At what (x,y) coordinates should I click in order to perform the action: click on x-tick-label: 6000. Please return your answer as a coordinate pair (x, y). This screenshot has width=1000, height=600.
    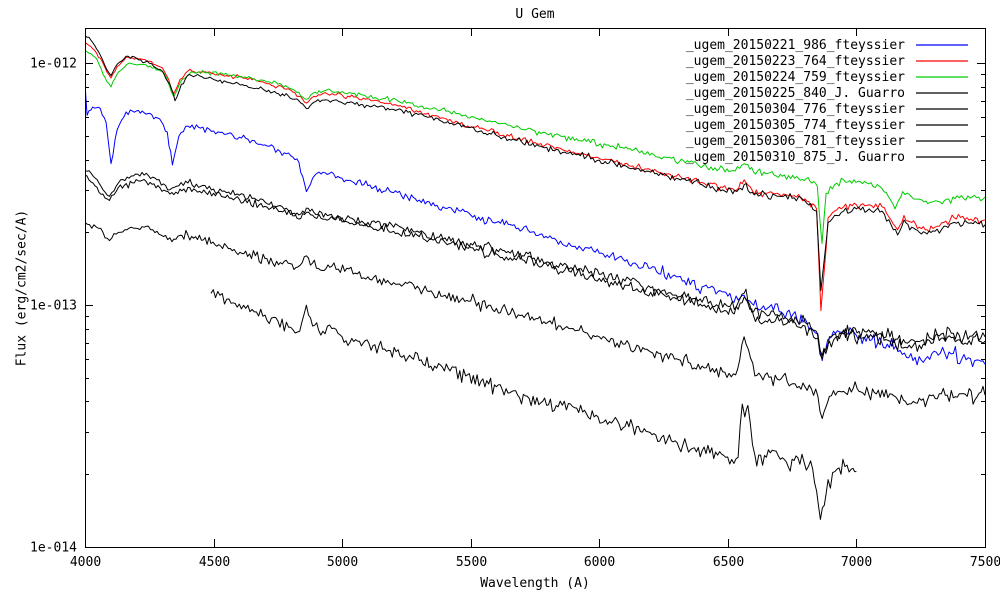
    Looking at the image, I should click on (599, 562).